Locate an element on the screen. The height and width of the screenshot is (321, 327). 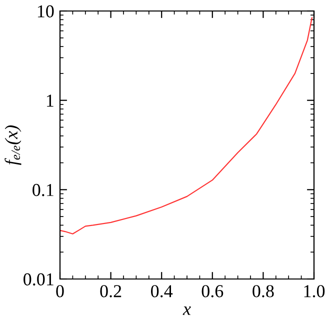
x-tick-label: 0.6 is located at coordinates (213, 291).